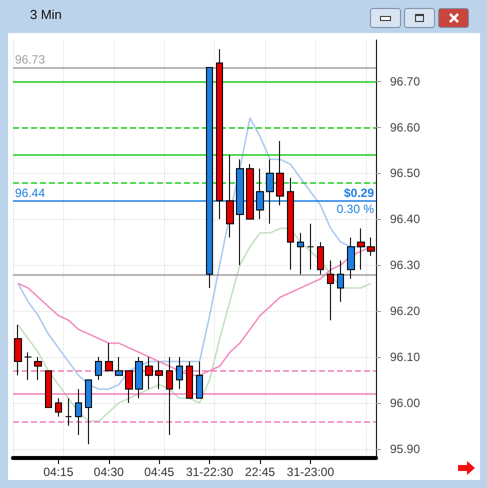 The width and height of the screenshot is (487, 488). Describe the element at coordinates (405, 449) in the screenshot. I see `y-tick-label: 95.90` at that location.